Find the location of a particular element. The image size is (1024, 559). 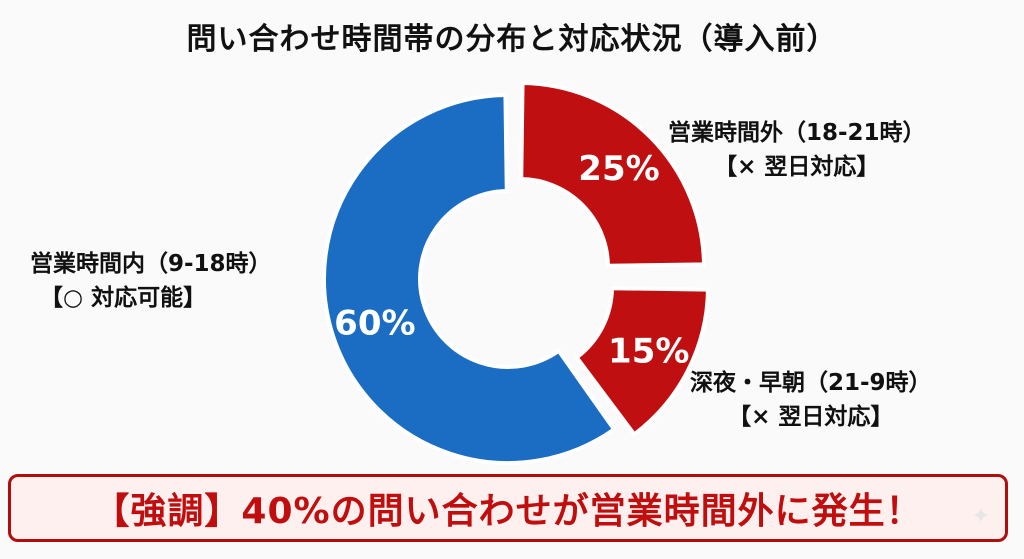

legend-label-late-night: 深夜・早朝（21-9時） 【× 翌日対応】 is located at coordinates (811, 400).